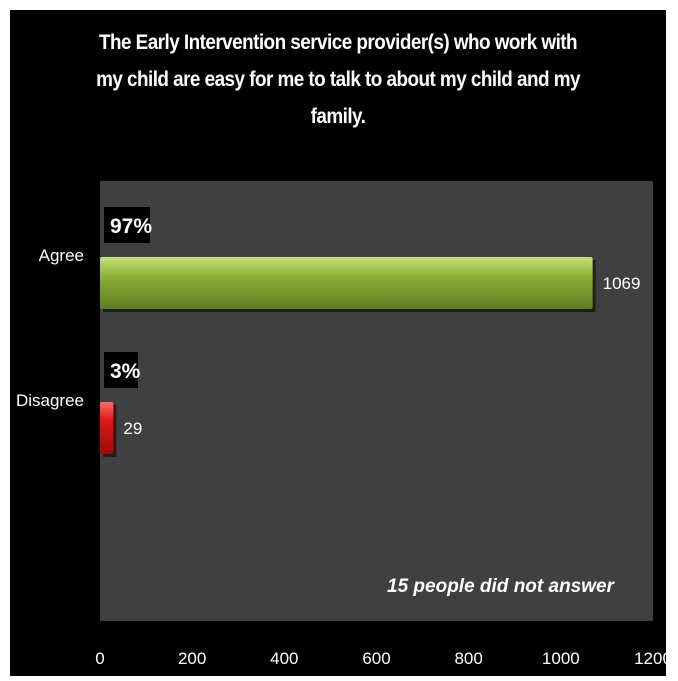  I want to click on no-answer-note: 15 people did not answer, so click(501, 586).